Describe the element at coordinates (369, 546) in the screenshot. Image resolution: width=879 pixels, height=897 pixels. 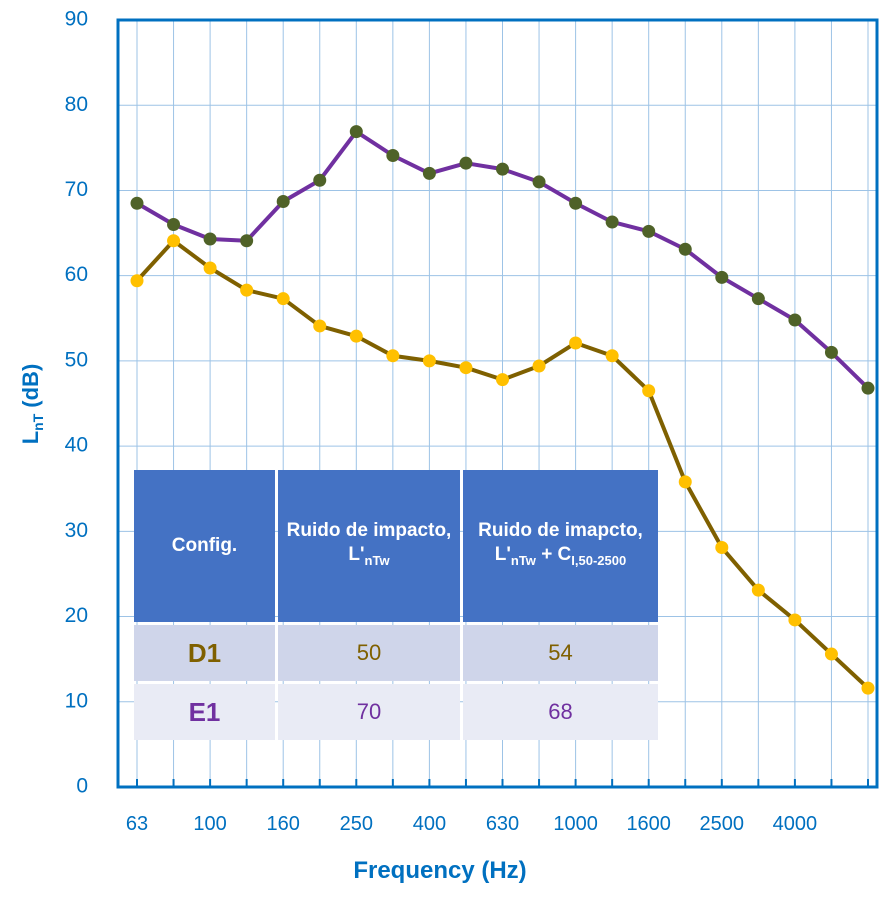
I see `header-cell: Ruido de impacto, L'nTw` at that location.